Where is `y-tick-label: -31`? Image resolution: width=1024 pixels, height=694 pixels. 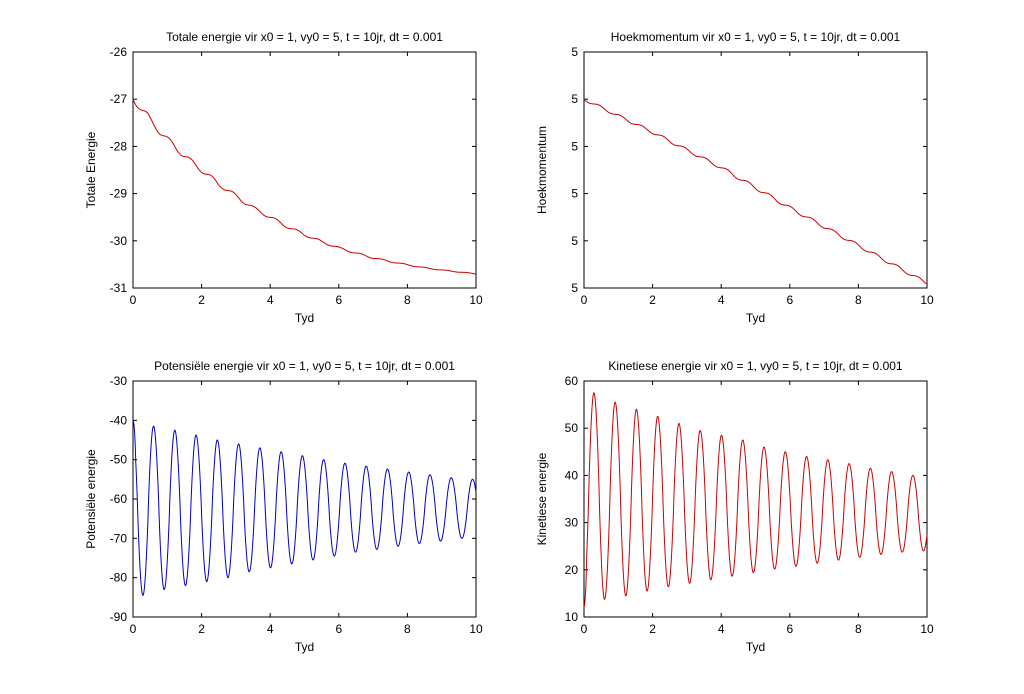 y-tick-label: -31 is located at coordinates (119, 288).